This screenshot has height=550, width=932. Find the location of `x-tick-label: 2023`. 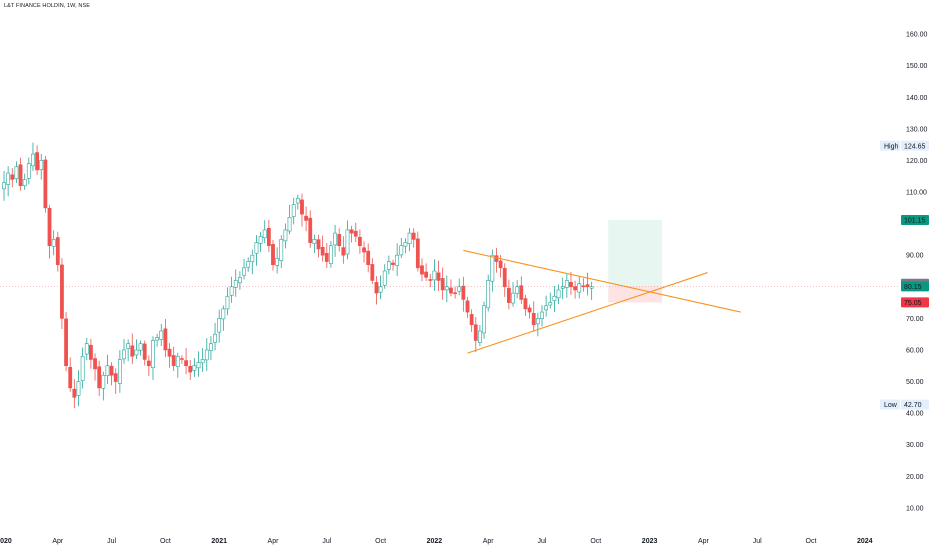

x-tick-label: 2023 is located at coordinates (650, 541).